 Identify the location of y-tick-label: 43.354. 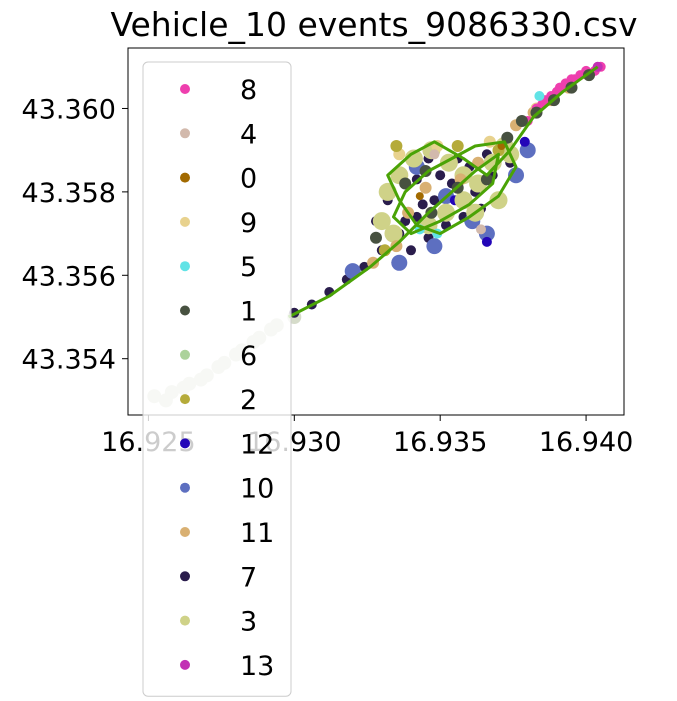
(69, 360).